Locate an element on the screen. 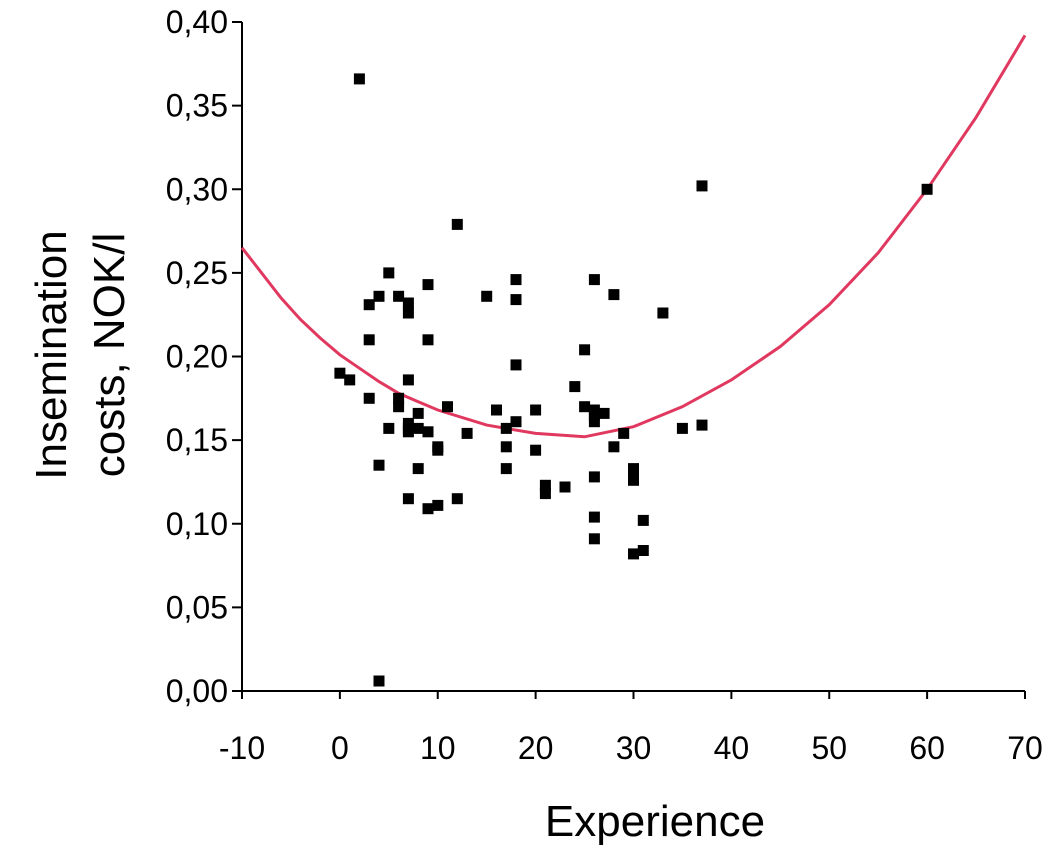  y-axis-title-line-1: Insemination is located at coordinates (51, 354).